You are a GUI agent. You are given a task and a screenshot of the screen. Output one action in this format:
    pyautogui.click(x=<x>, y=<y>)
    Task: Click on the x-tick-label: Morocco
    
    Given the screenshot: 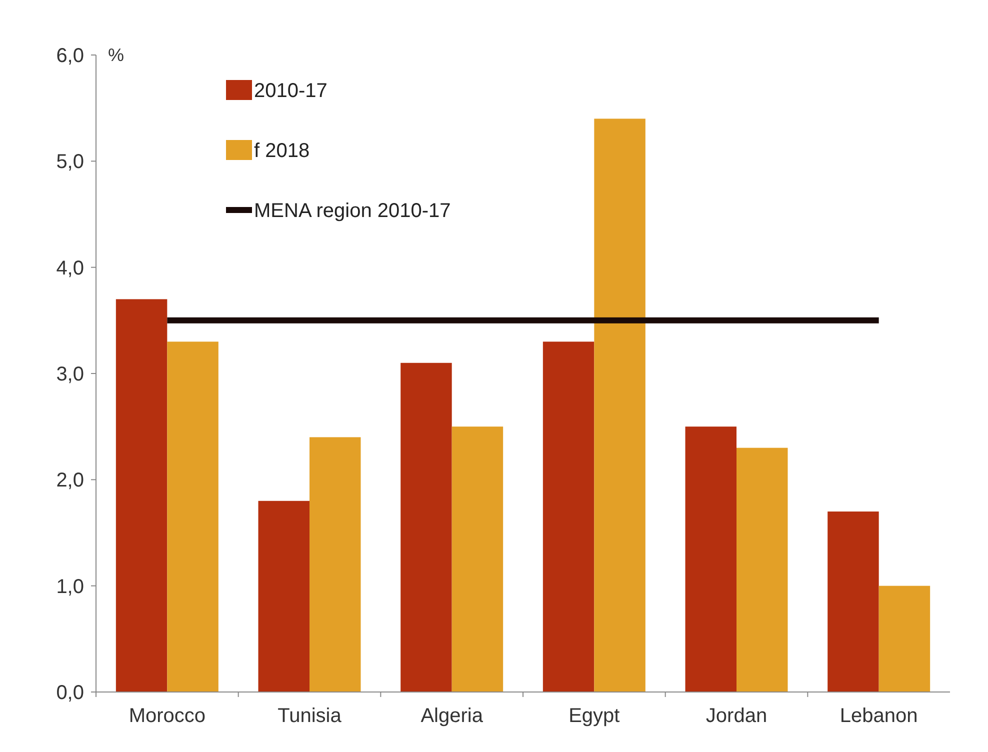 What is the action you would take?
    pyautogui.click(x=167, y=716)
    